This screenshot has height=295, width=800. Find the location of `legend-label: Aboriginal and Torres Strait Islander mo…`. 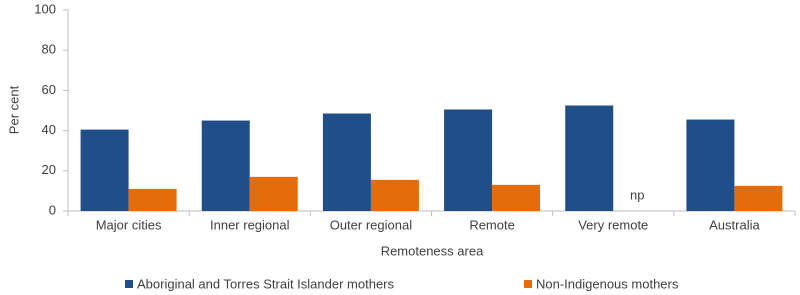

legend-label: Aboriginal and Torres Strait Islander mo… is located at coordinates (265, 283).